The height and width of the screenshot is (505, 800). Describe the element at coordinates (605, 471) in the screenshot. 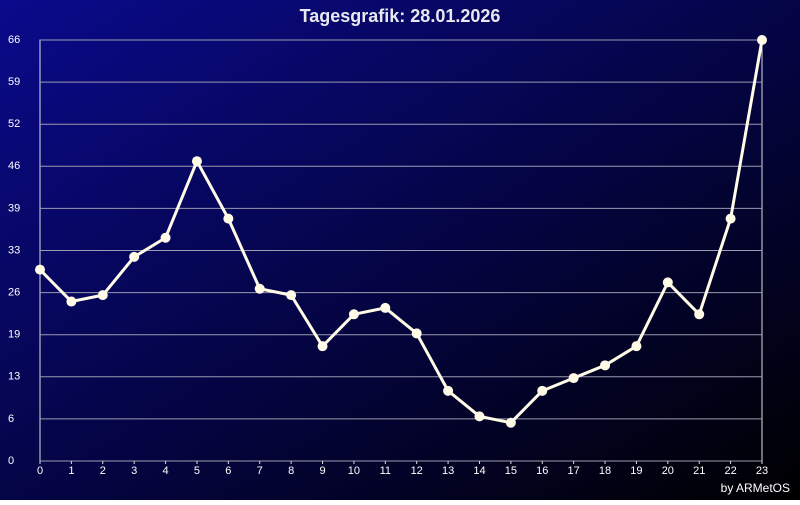

I see `x-tick-label: 18` at that location.